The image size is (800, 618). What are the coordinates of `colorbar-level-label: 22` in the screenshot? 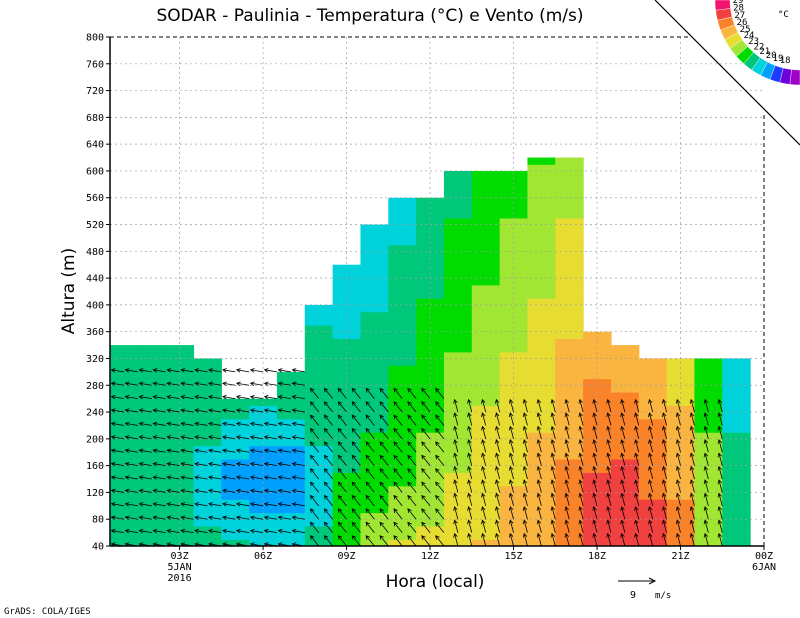 It's located at (758, 47).